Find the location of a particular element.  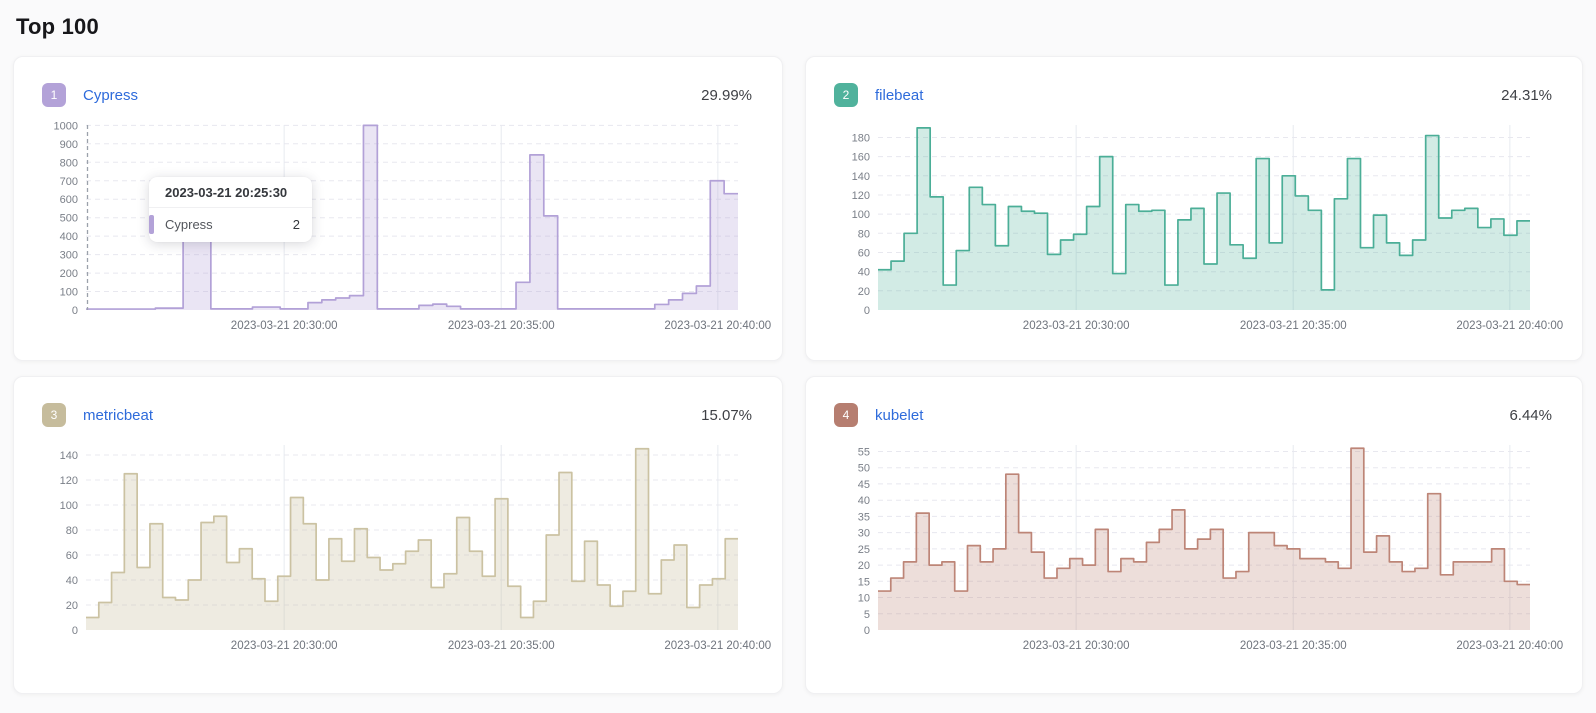

svg-text: 25 is located at coordinates (864, 550).